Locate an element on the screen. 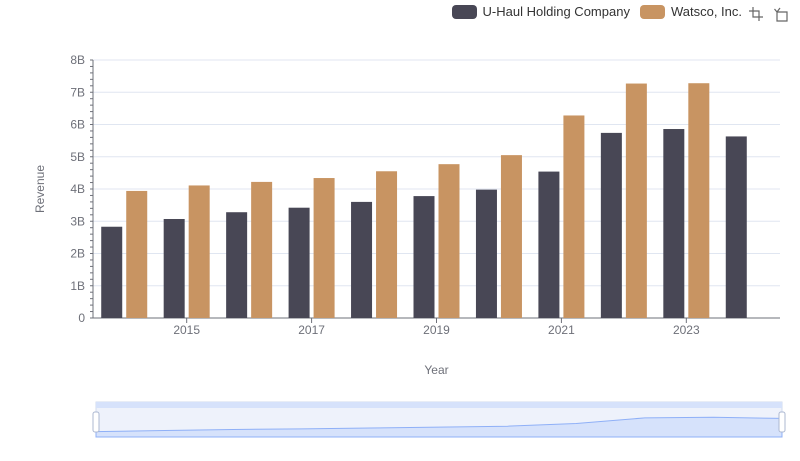  y-tick-label: 0 is located at coordinates (81, 318).